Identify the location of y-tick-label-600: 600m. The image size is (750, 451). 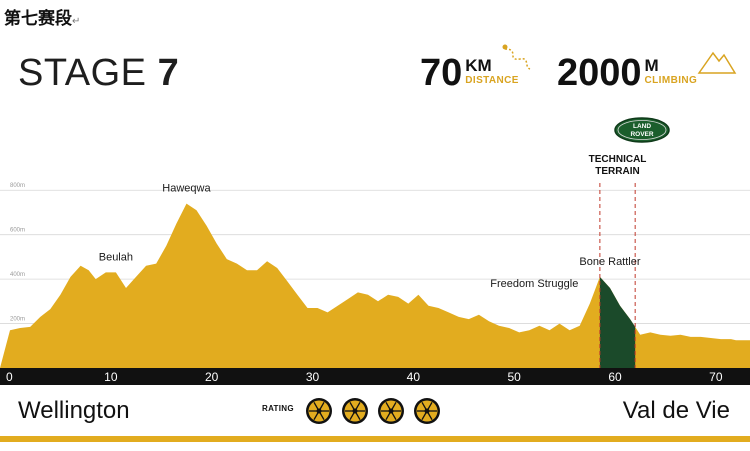
(17, 231).